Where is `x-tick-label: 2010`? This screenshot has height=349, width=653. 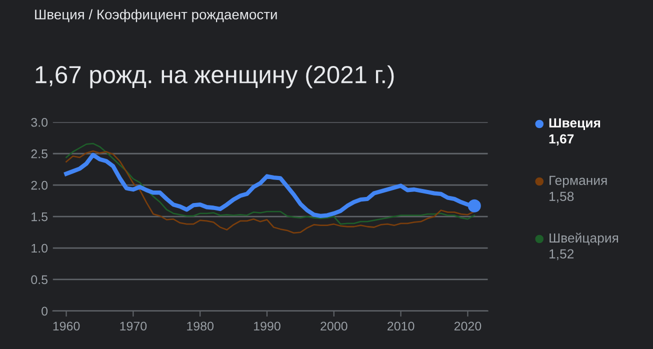
x-tick-label: 2010 is located at coordinates (401, 326).